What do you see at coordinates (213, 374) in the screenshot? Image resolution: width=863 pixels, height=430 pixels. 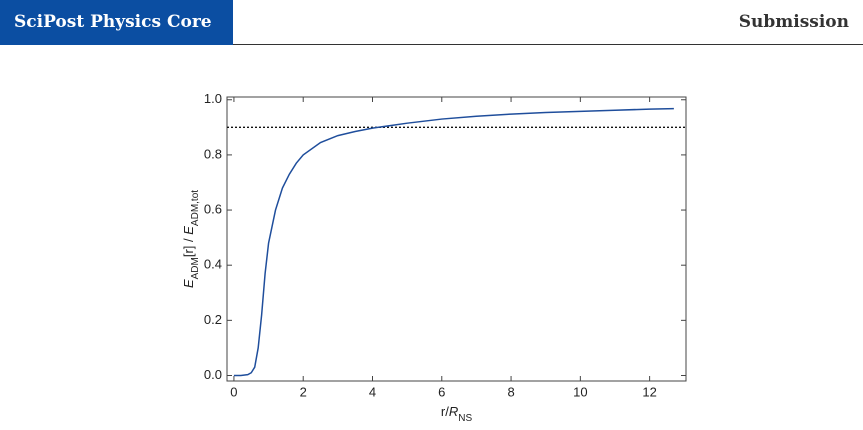 I see `y-tick-label: 0.0` at bounding box center [213, 374].